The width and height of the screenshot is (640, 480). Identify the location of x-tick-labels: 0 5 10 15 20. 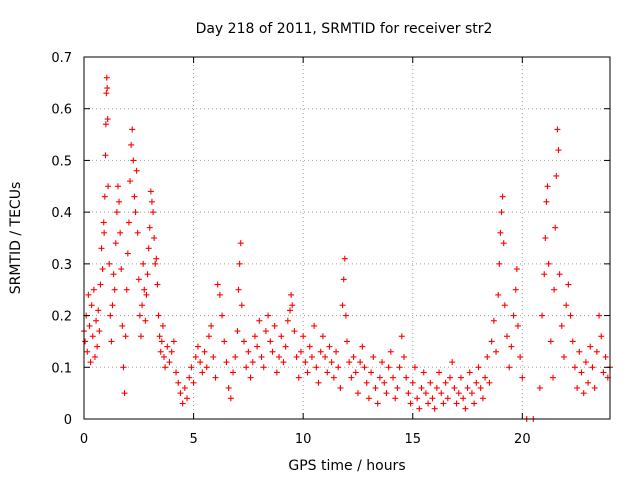
(305, 439).